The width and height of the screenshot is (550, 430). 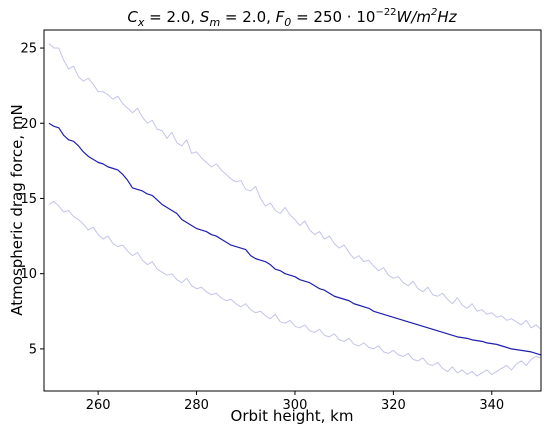 I want to click on x-tick-label: 340, so click(x=491, y=405).